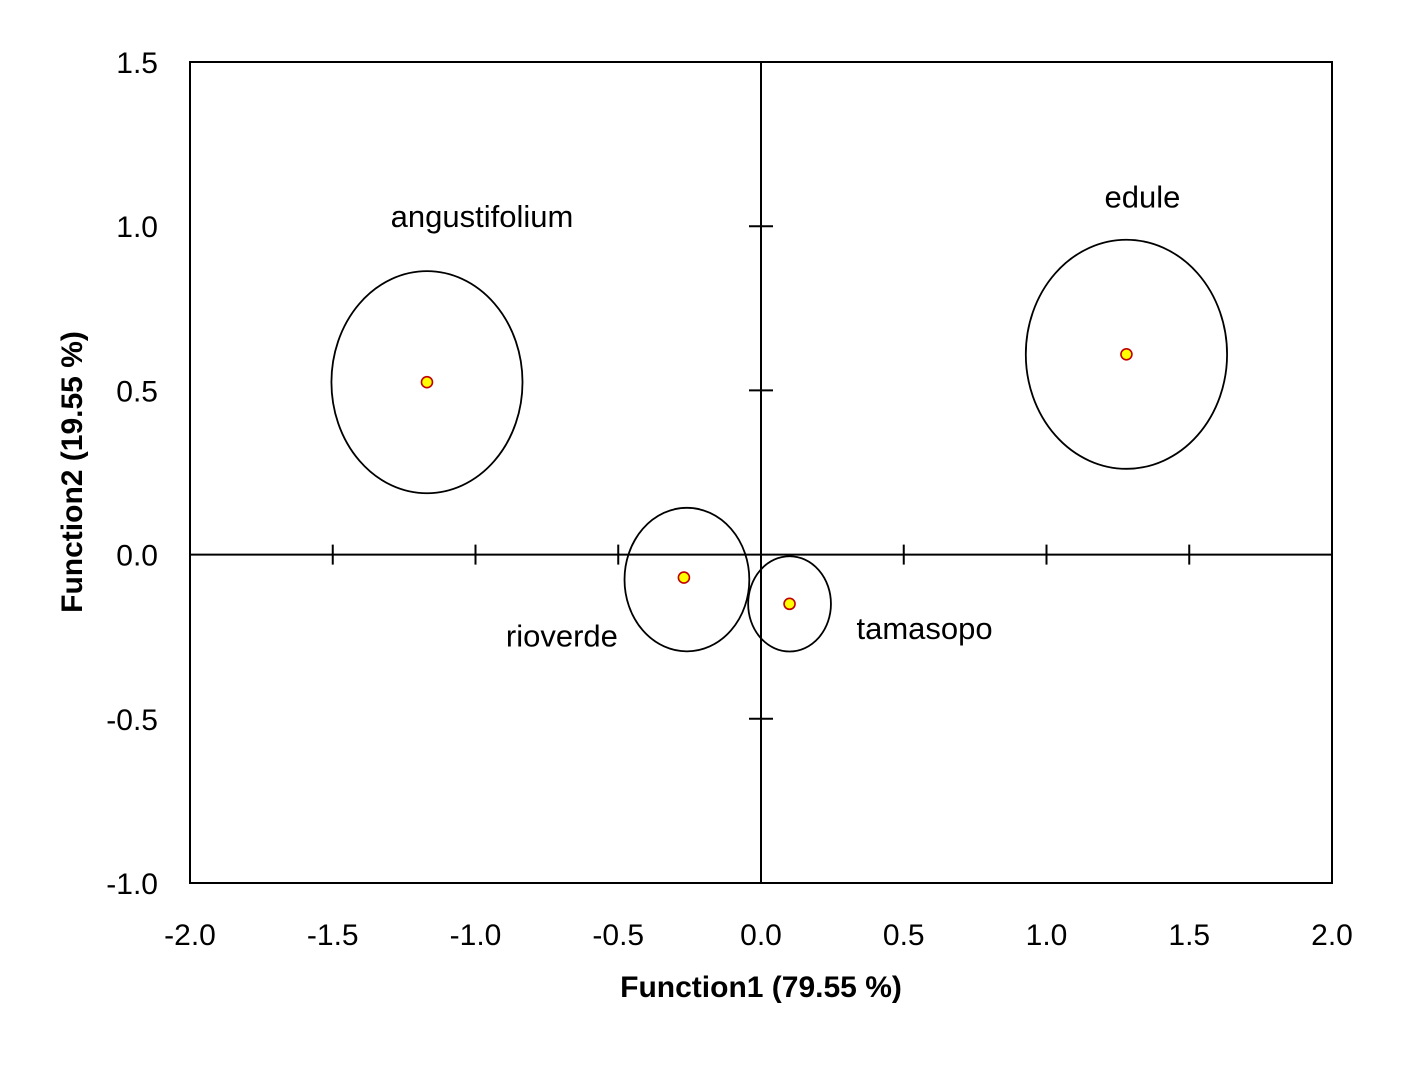 This screenshot has width=1417, height=1075. I want to click on centroid-point-tamasopo, so click(789, 604).